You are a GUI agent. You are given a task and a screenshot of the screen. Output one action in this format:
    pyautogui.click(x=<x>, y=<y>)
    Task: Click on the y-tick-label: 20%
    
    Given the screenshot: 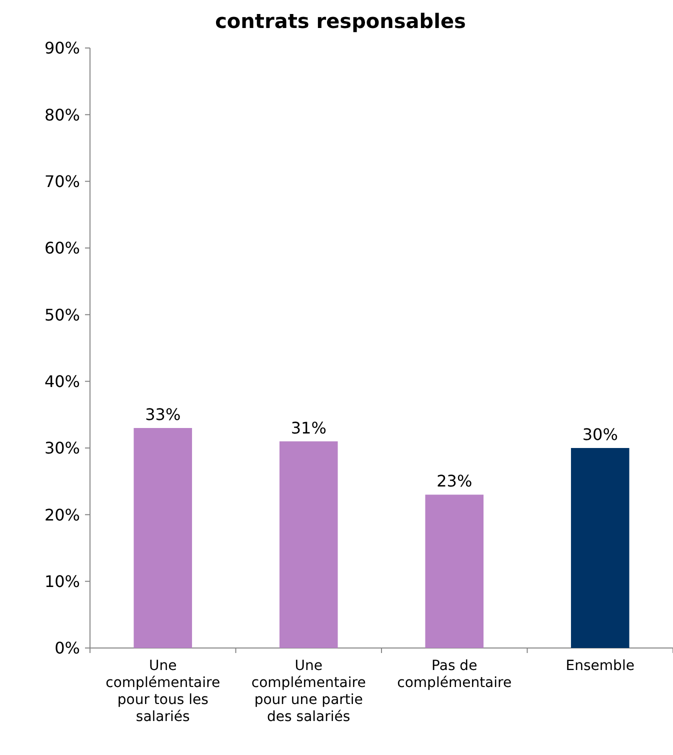 What is the action you would take?
    pyautogui.click(x=62, y=514)
    